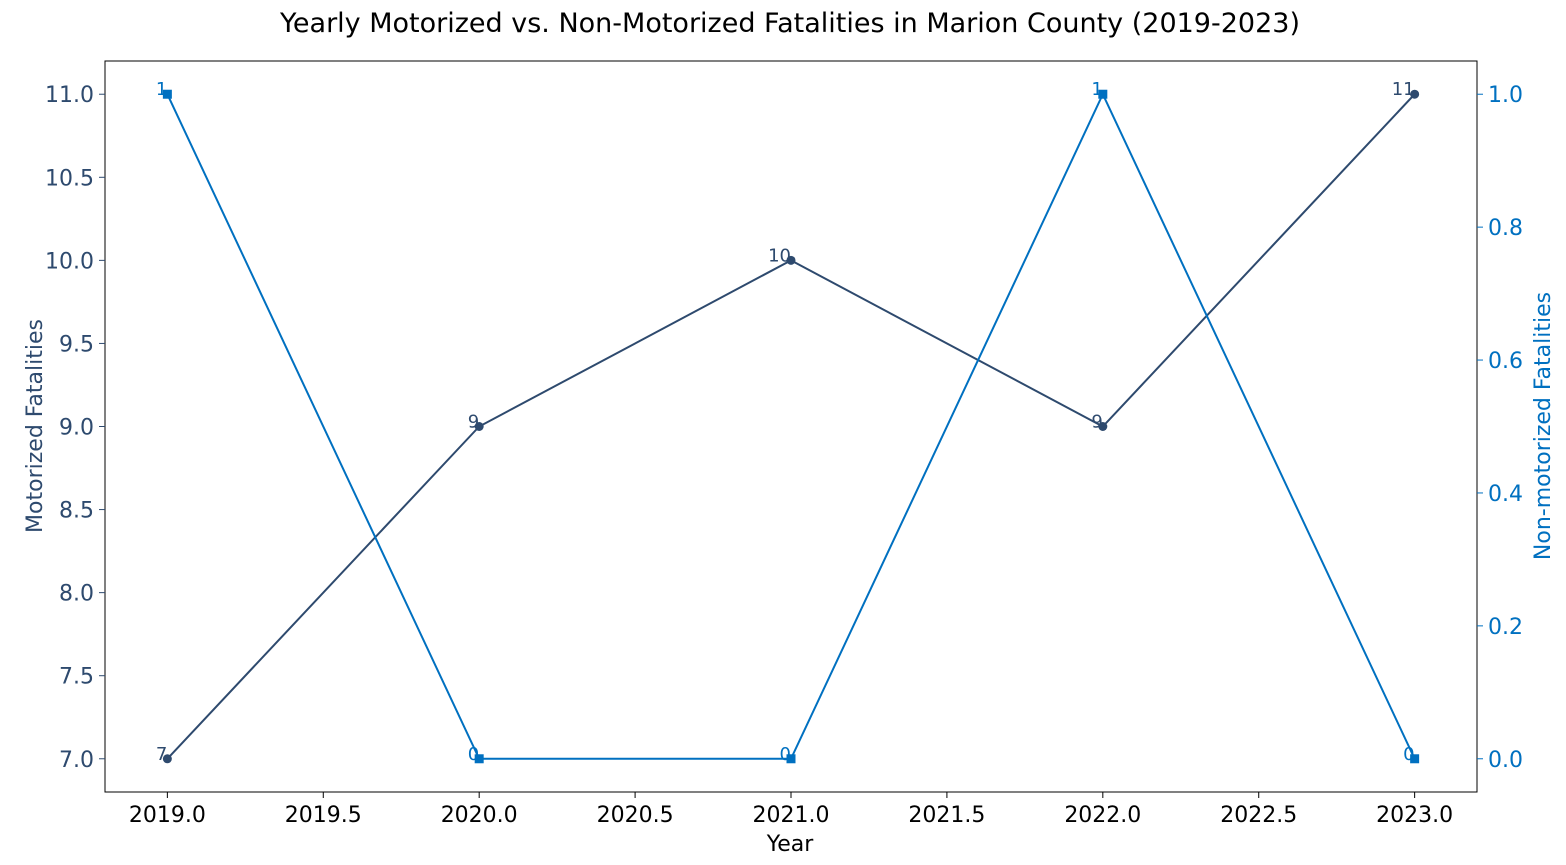 The image size is (1566, 865). Describe the element at coordinates (791, 815) in the screenshot. I see `x-tick-label: 2021.0` at that location.